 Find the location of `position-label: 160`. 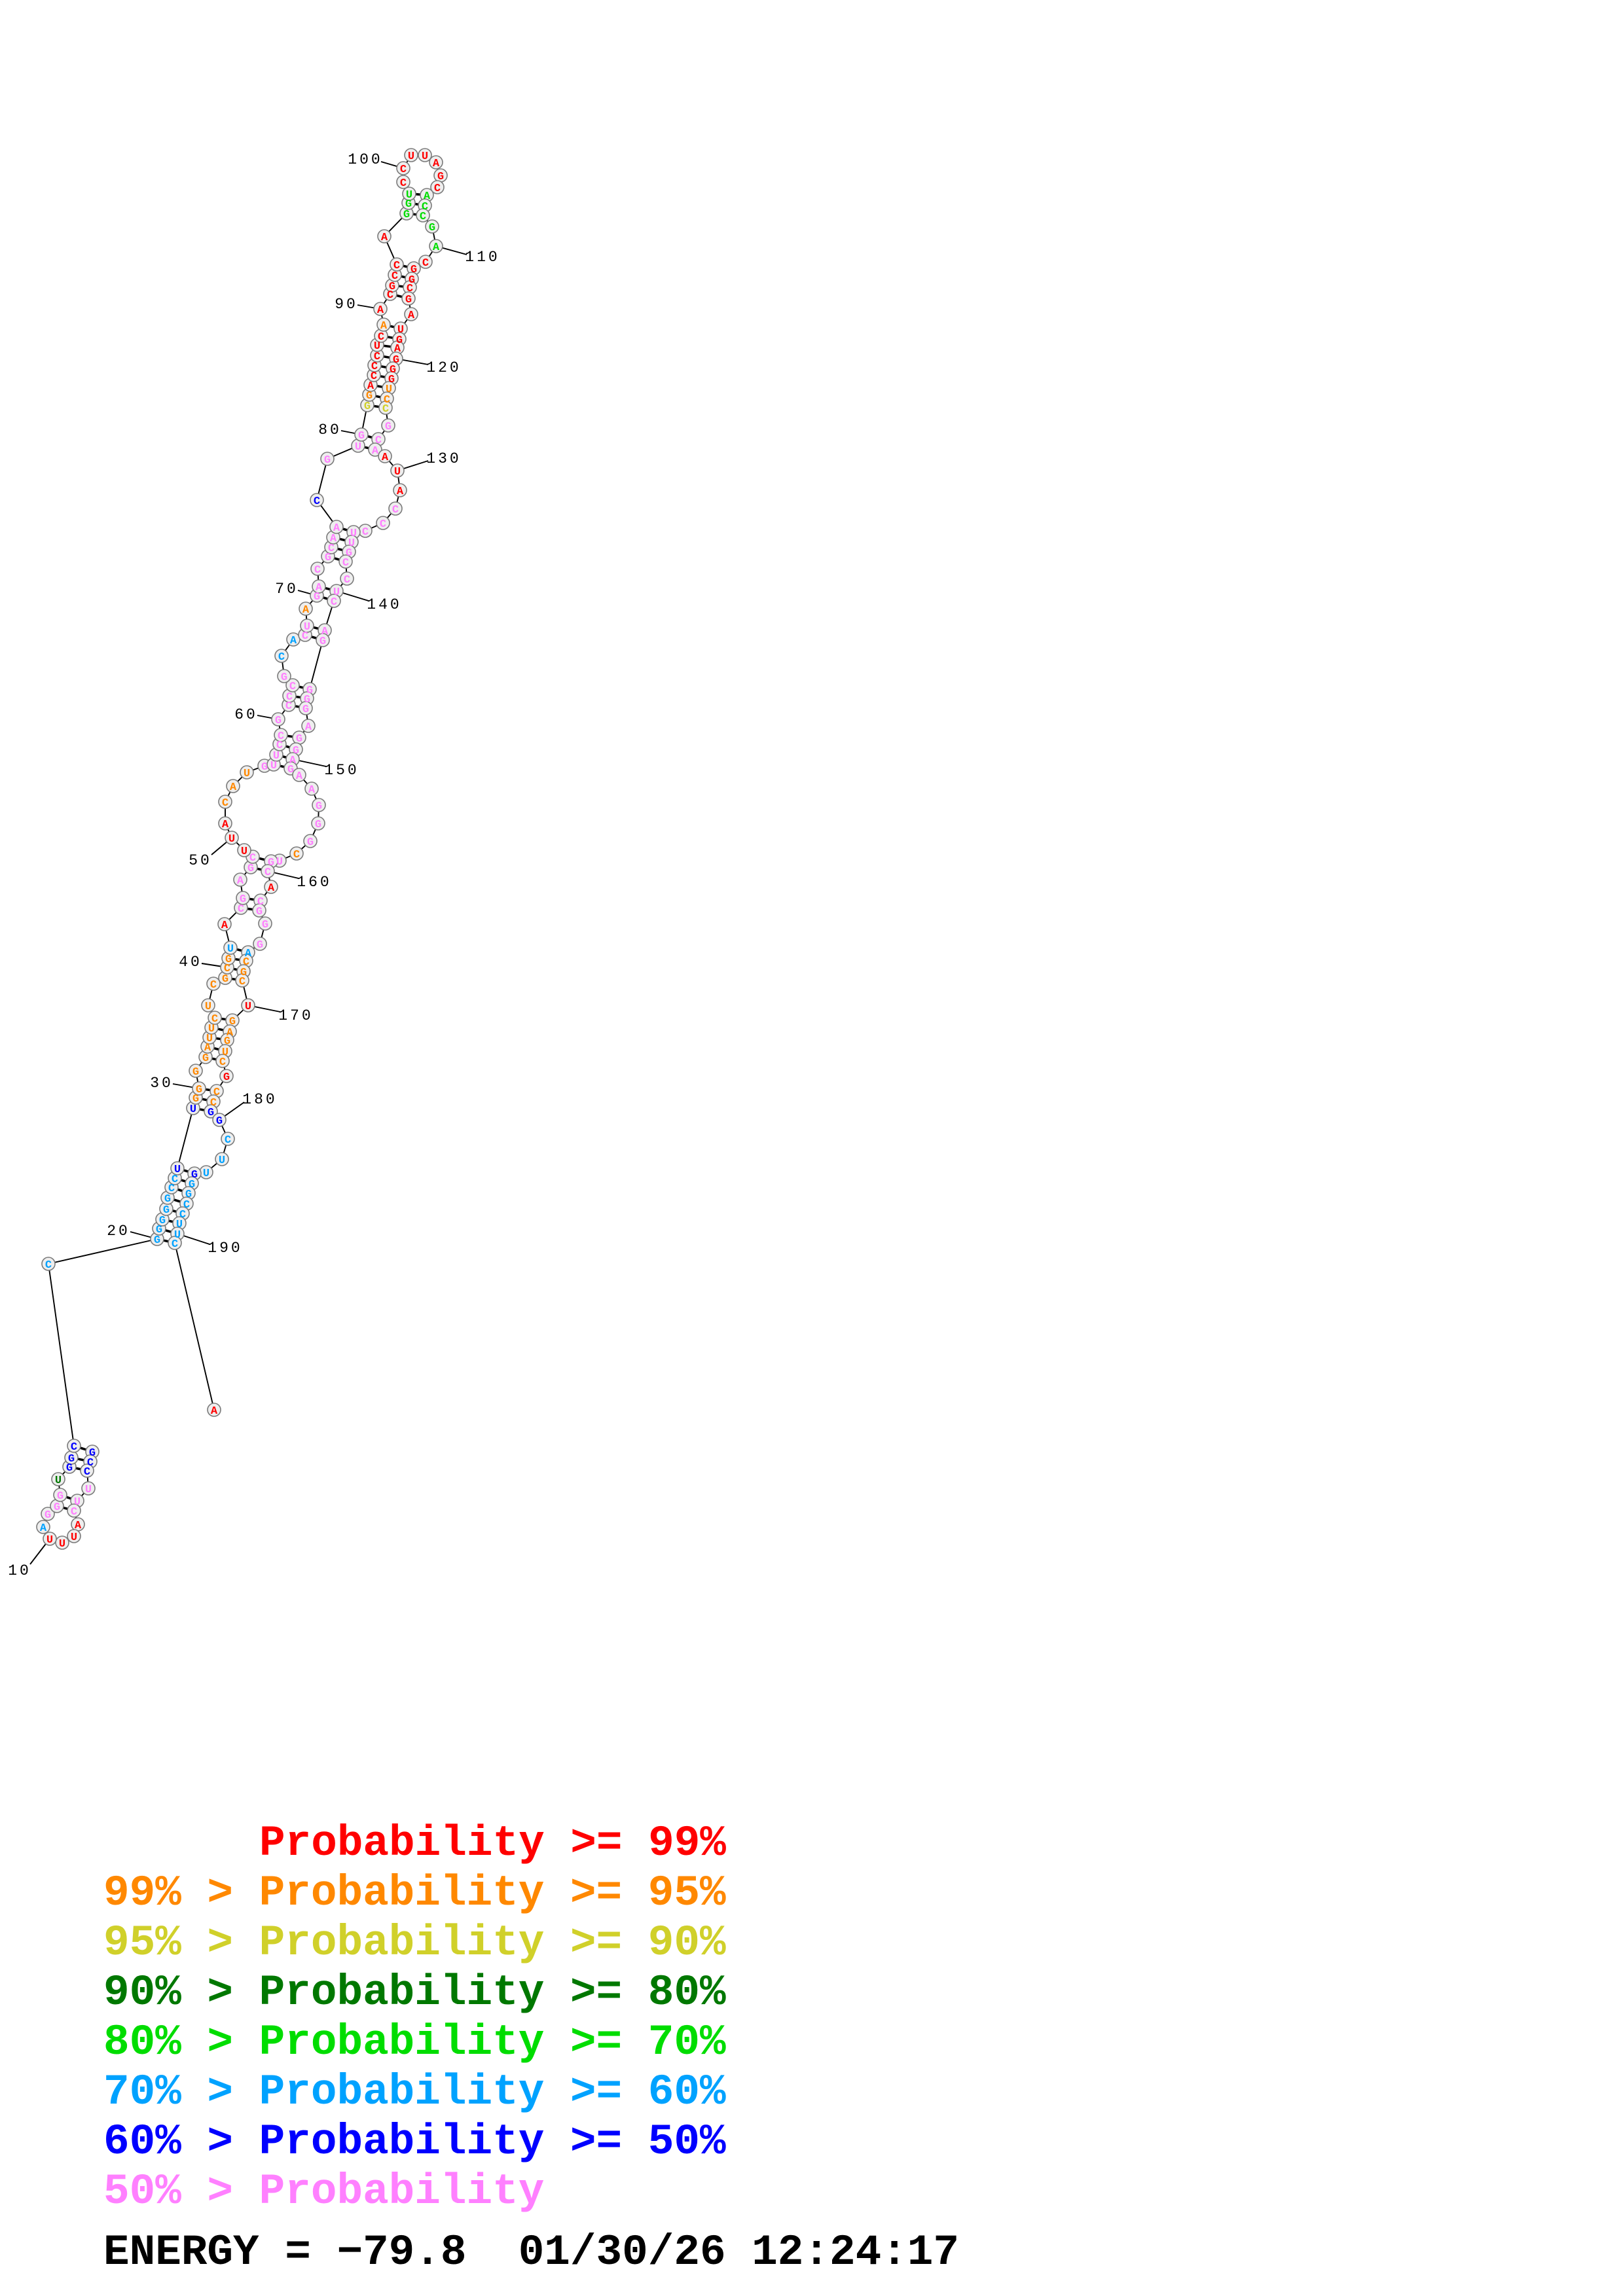

position-label: 160 is located at coordinates (314, 882).